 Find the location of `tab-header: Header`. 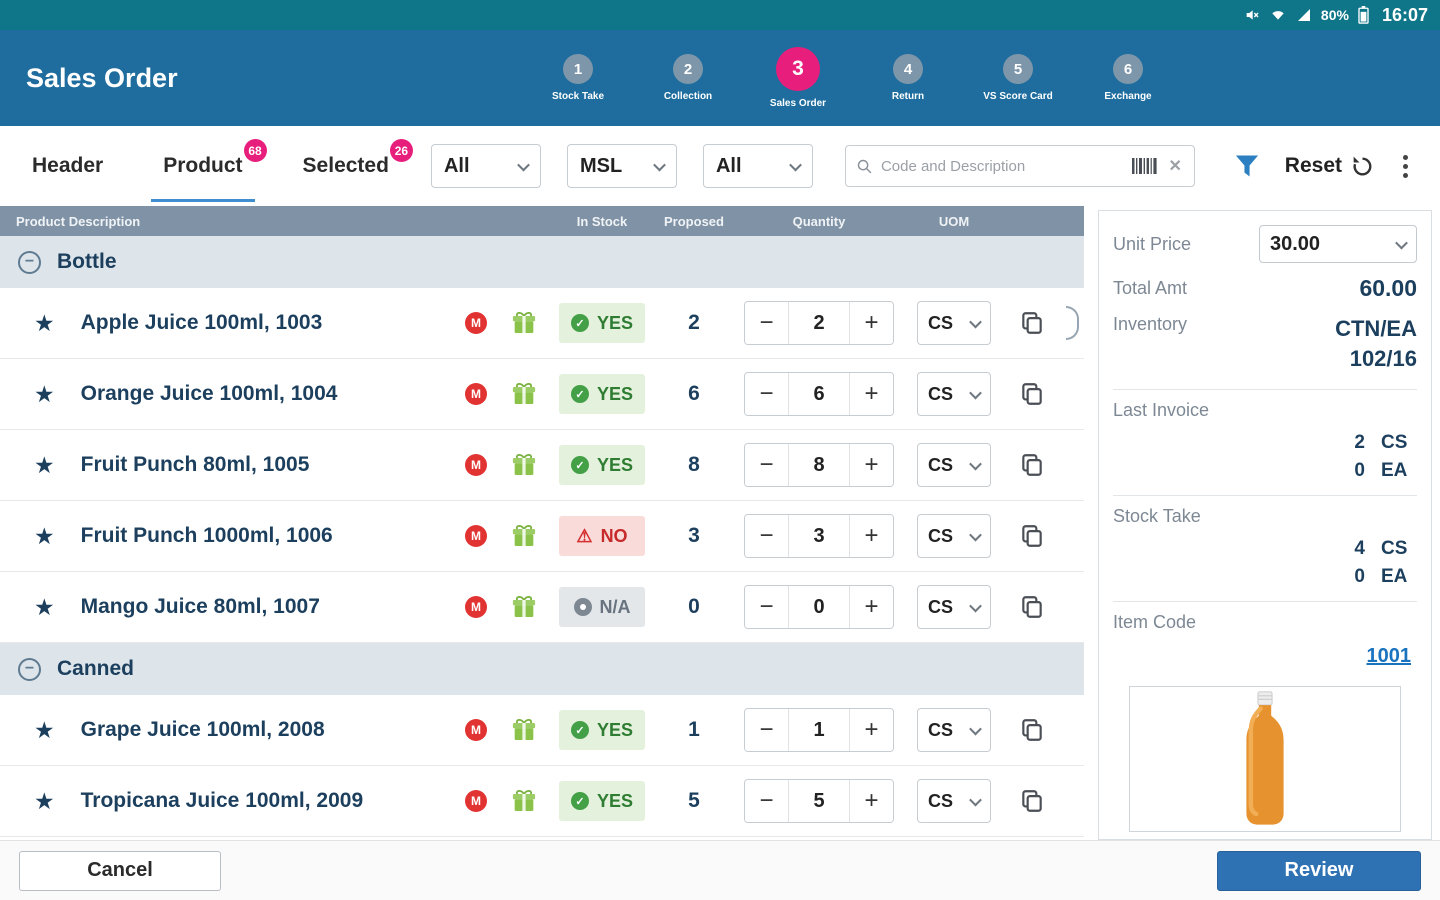

tab-header: Header is located at coordinates (67, 166).